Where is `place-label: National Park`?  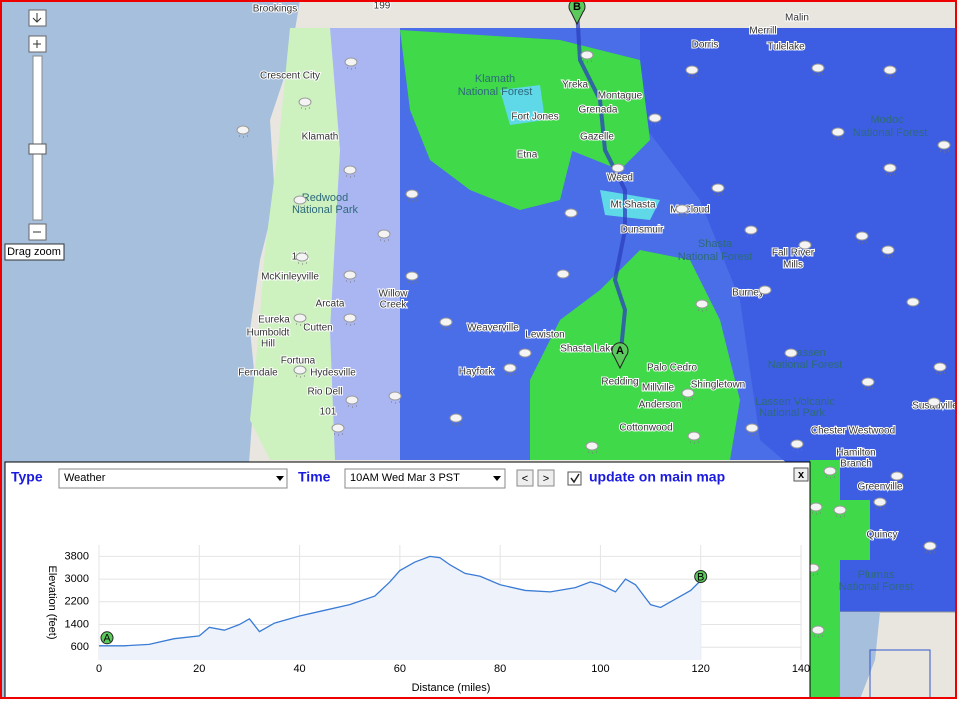
place-label: National Park is located at coordinates (325, 210).